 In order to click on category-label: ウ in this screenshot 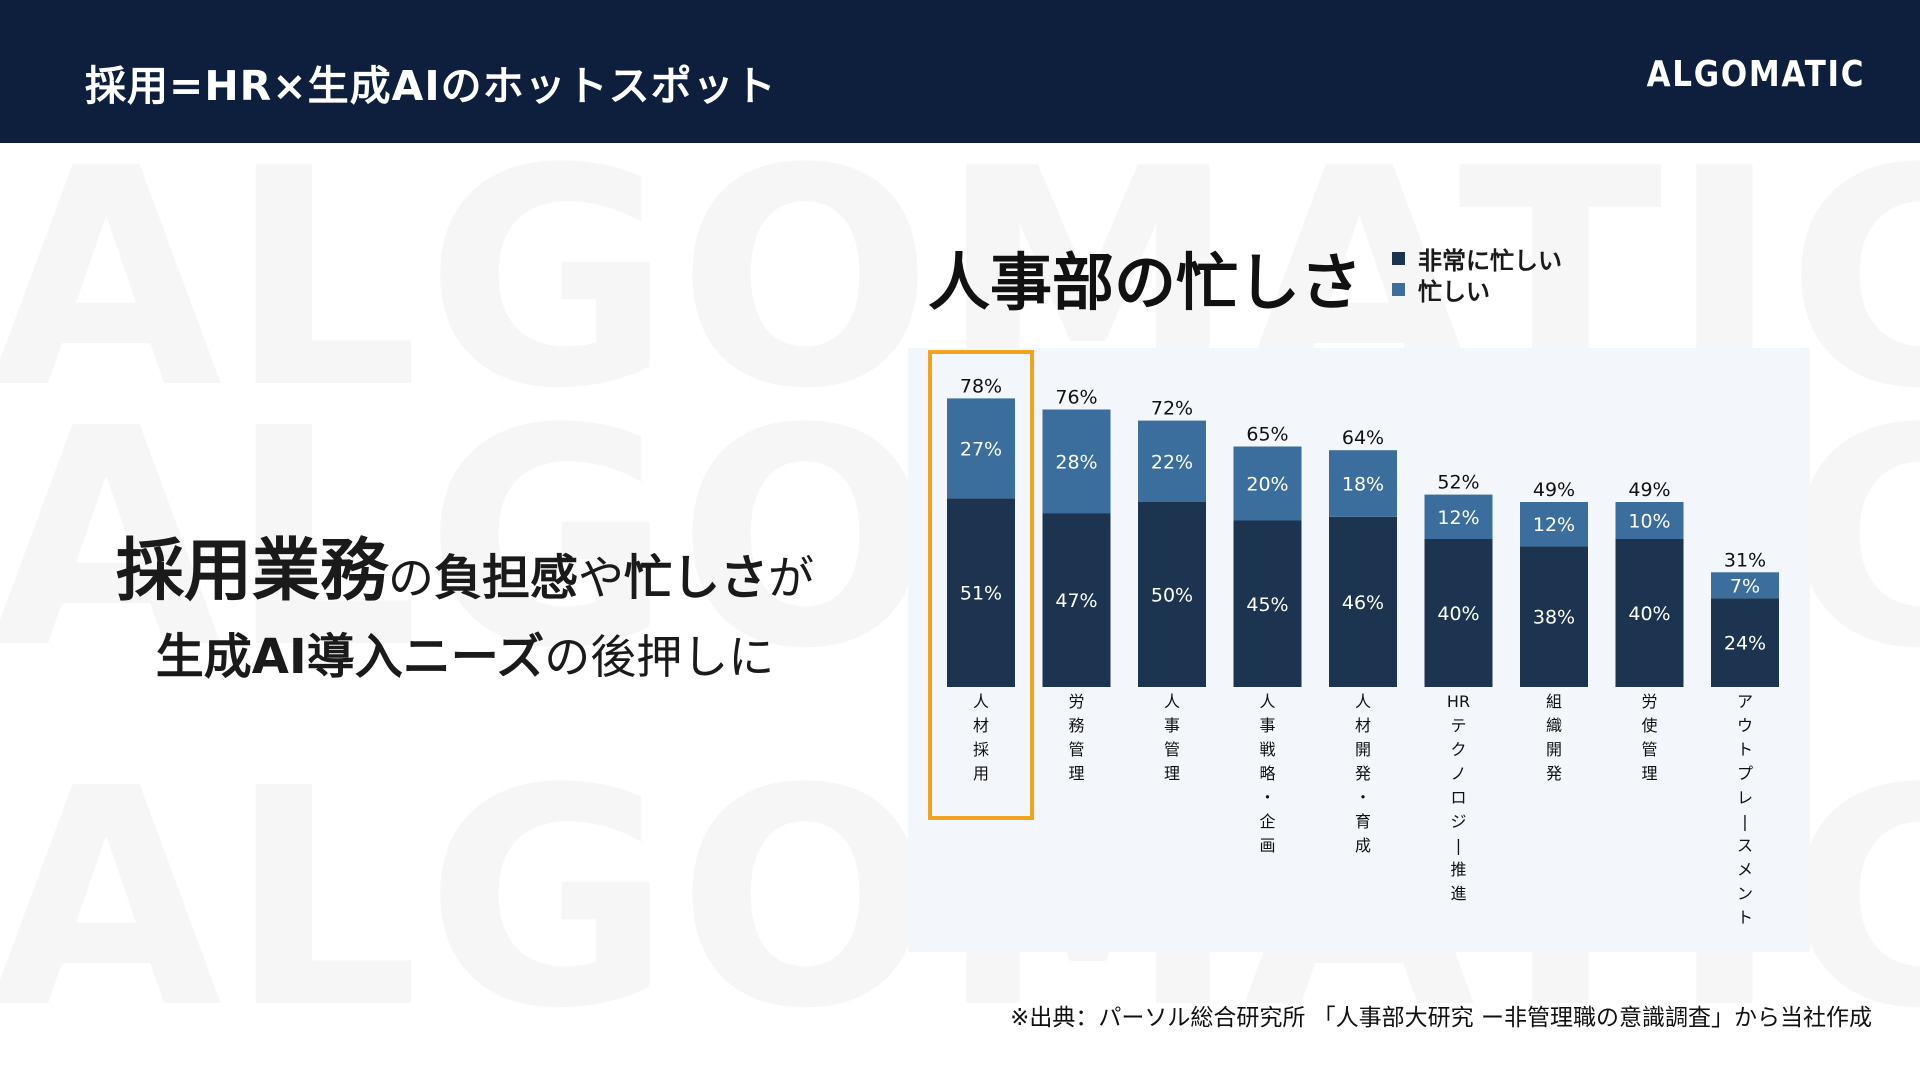, I will do `click(1745, 725)`.